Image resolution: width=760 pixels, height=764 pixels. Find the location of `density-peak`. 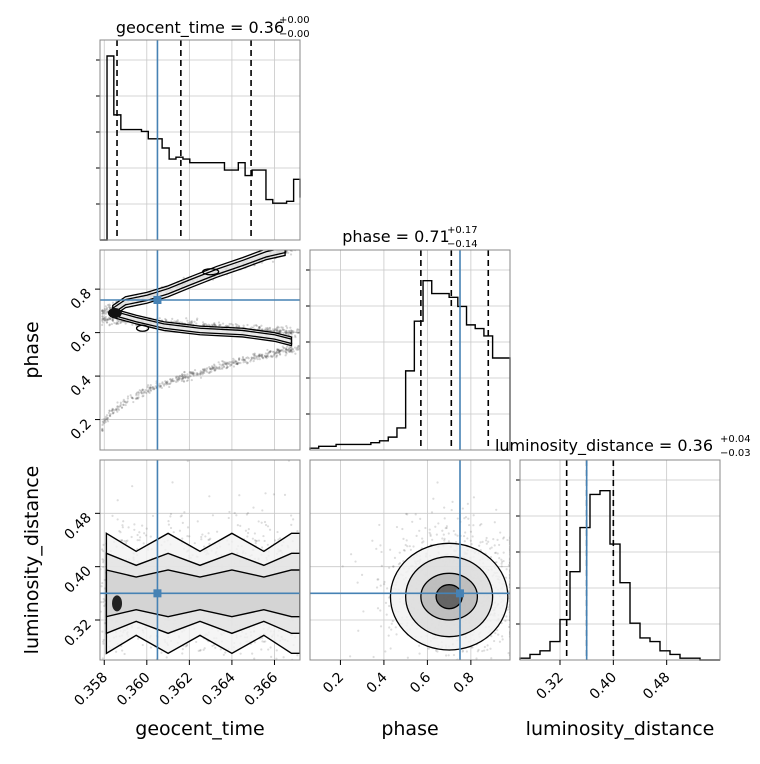

density-peak is located at coordinates (114, 313).